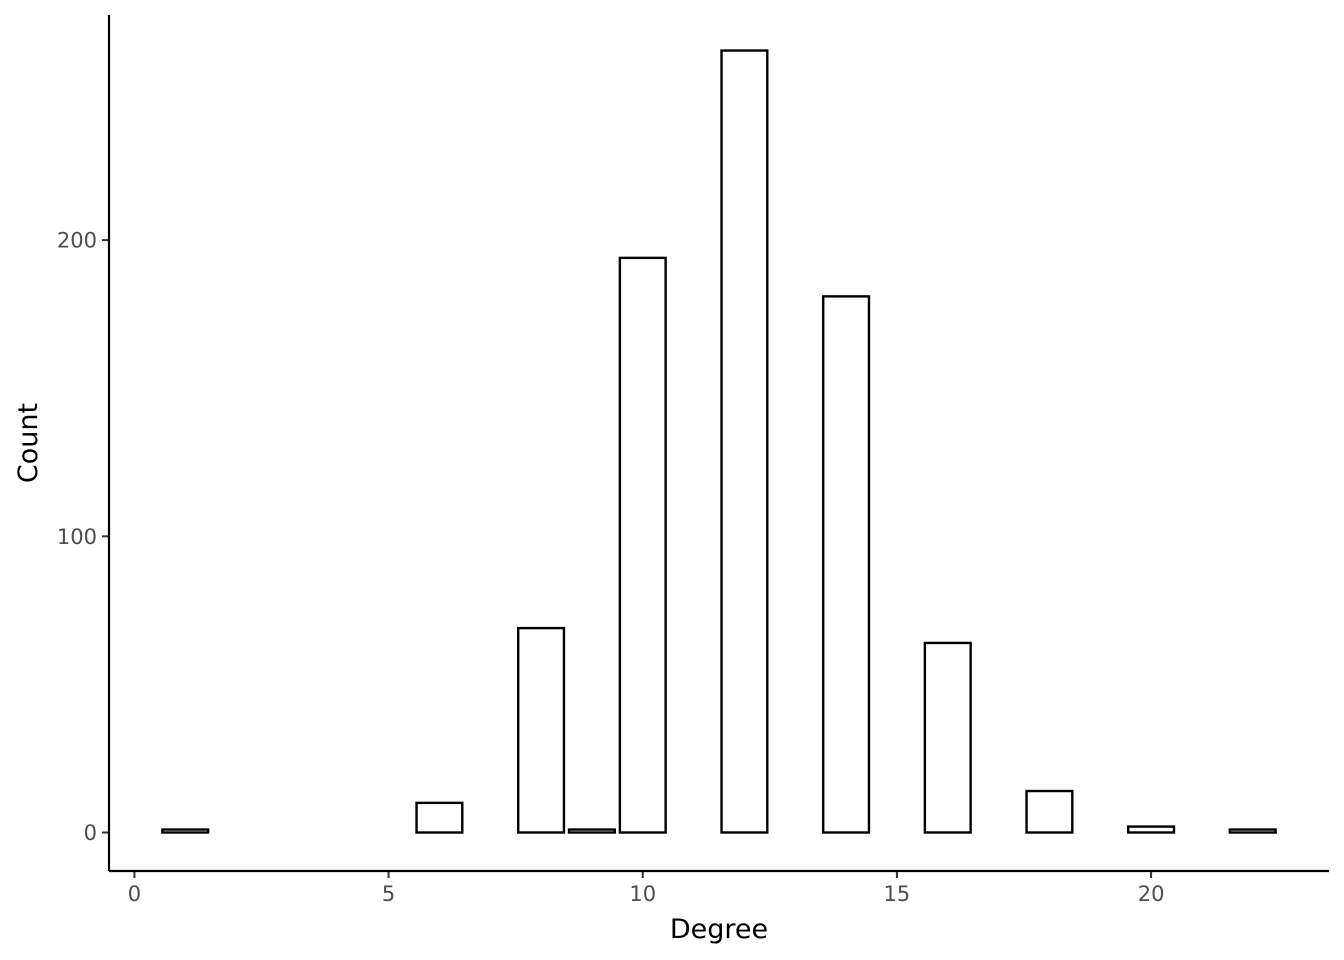  I want to click on x-tick-label-10: 10, so click(642, 894).